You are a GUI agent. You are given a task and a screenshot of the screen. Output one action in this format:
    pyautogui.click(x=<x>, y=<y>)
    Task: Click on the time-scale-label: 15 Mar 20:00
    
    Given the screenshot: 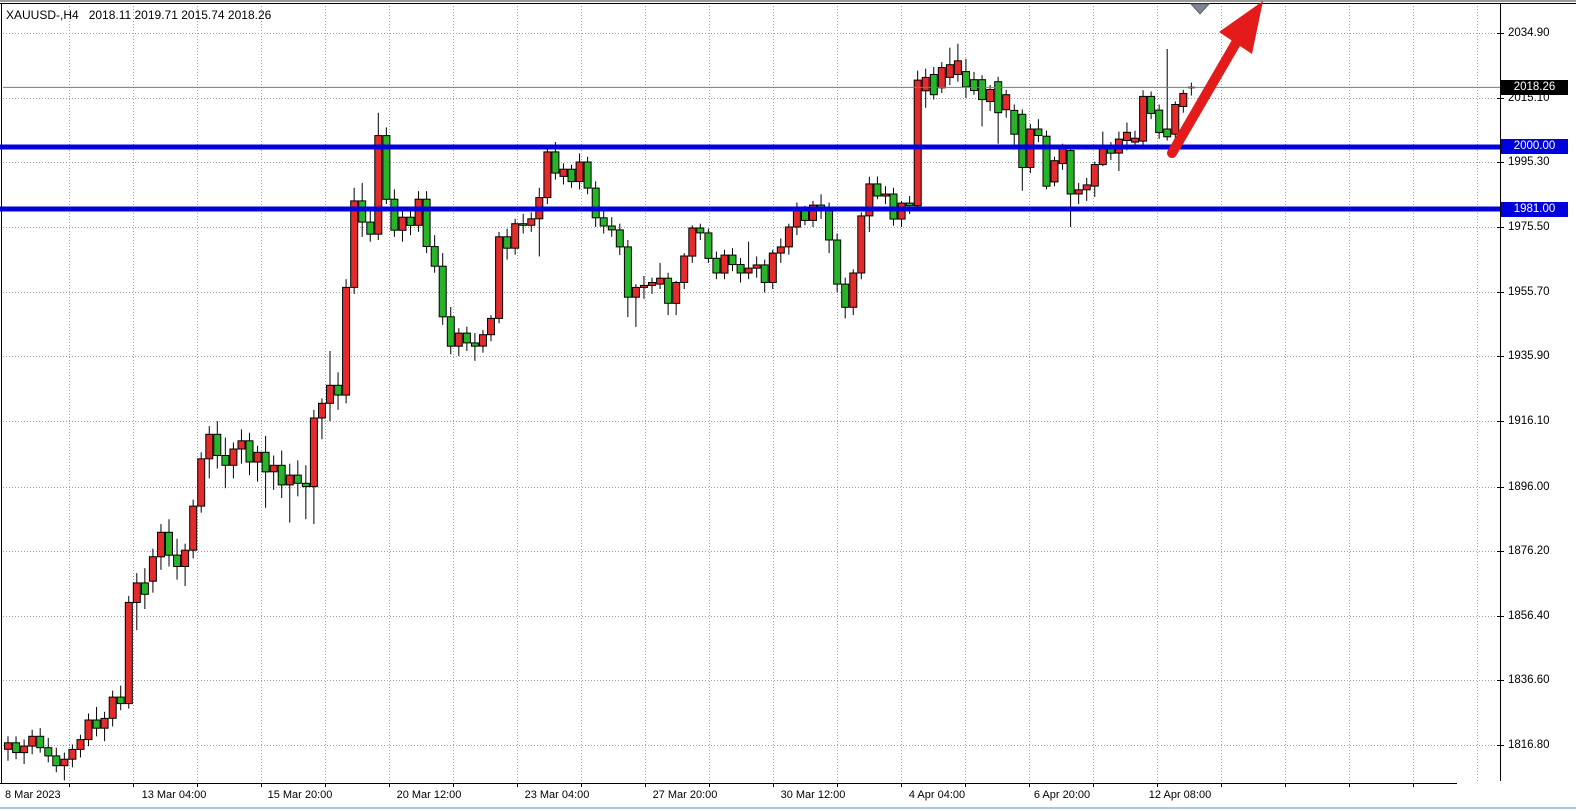 What is the action you would take?
    pyautogui.click(x=300, y=795)
    